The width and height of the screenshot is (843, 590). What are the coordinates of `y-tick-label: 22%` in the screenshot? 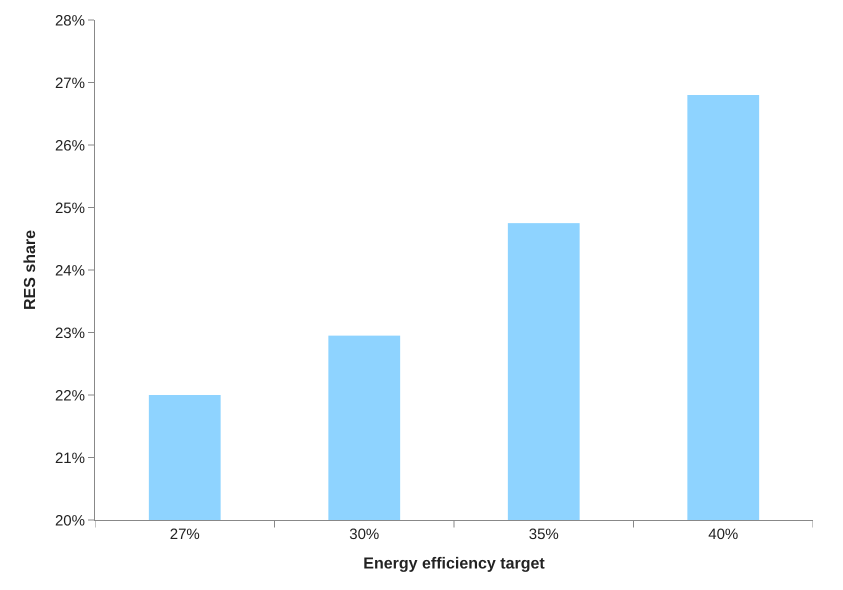 It's located at (69, 395).